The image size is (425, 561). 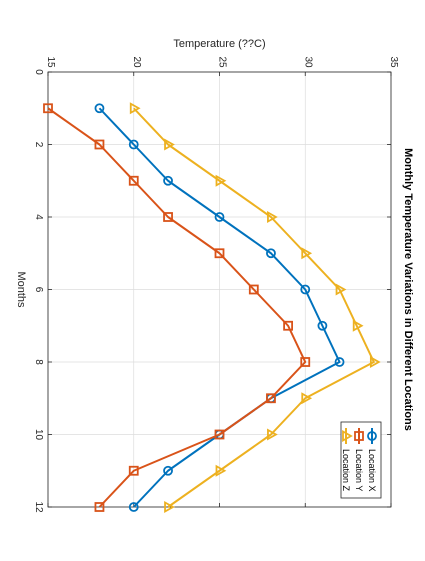 What do you see at coordinates (38, 362) in the screenshot?
I see `x-tick-label: 8` at bounding box center [38, 362].